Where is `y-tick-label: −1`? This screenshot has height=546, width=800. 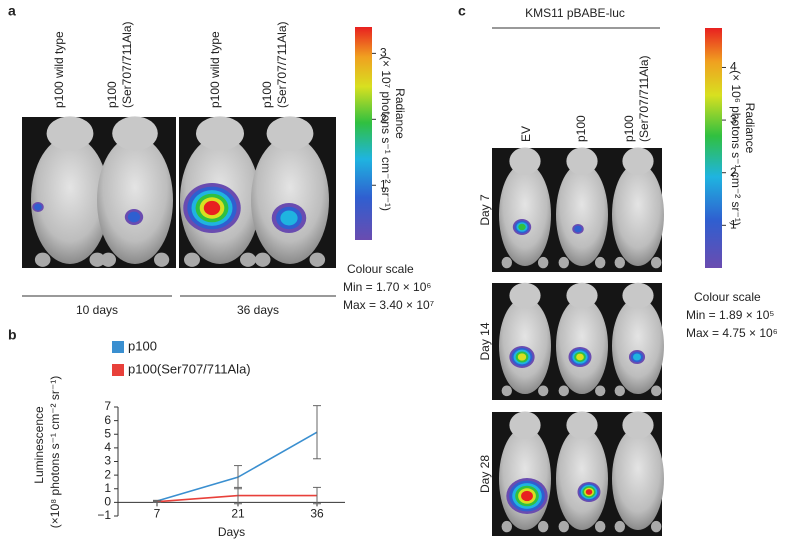 y-tick-label: −1 is located at coordinates (104, 515).